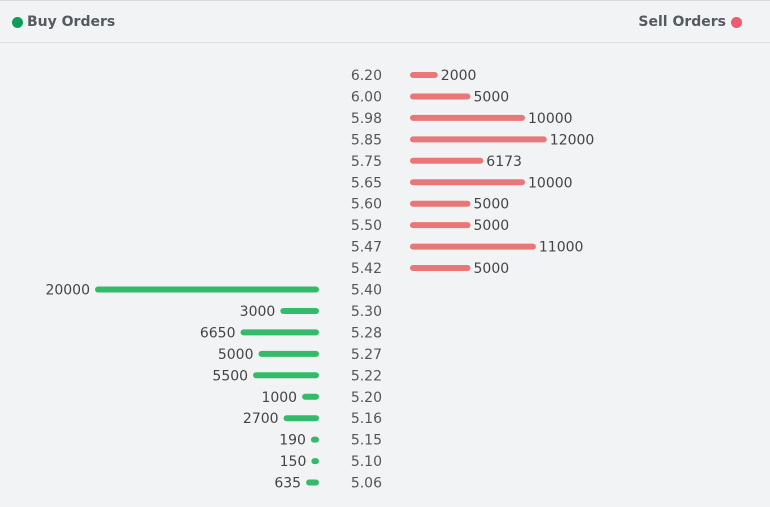 The width and height of the screenshot is (770, 507). I want to click on price-label: 5.85, so click(366, 140).